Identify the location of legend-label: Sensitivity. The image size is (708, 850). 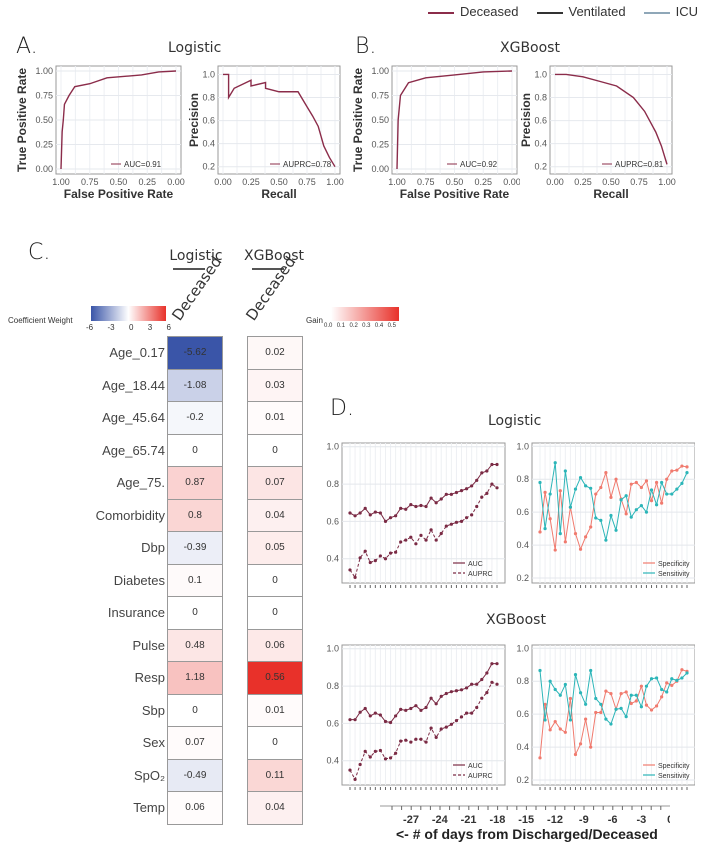
(674, 776).